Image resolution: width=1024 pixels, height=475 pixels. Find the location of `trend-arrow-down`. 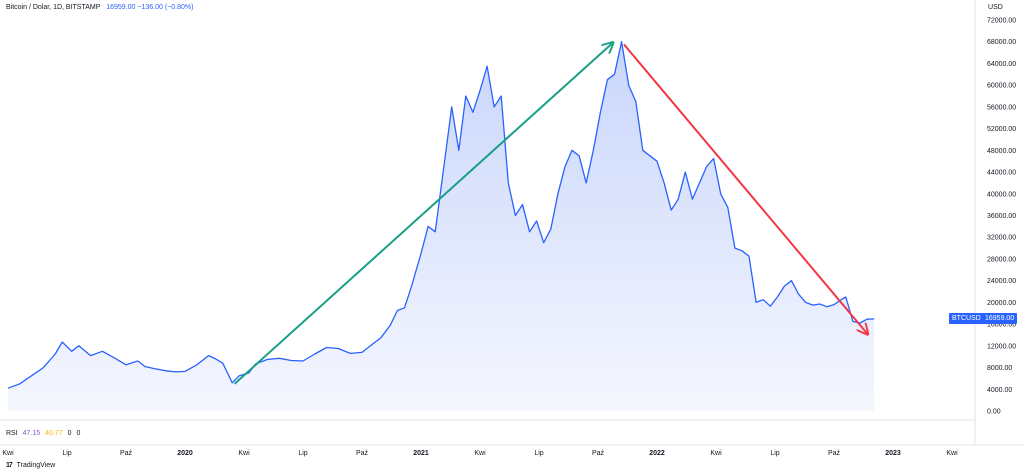

trend-arrow-down is located at coordinates (745, 188).